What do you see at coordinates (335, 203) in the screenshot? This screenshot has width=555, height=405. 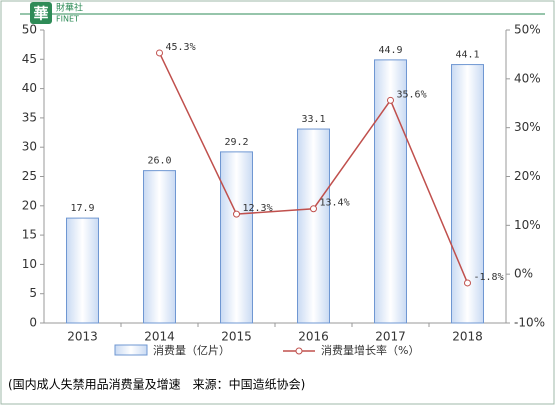 I see `line-value-label: 13.4%` at bounding box center [335, 203].